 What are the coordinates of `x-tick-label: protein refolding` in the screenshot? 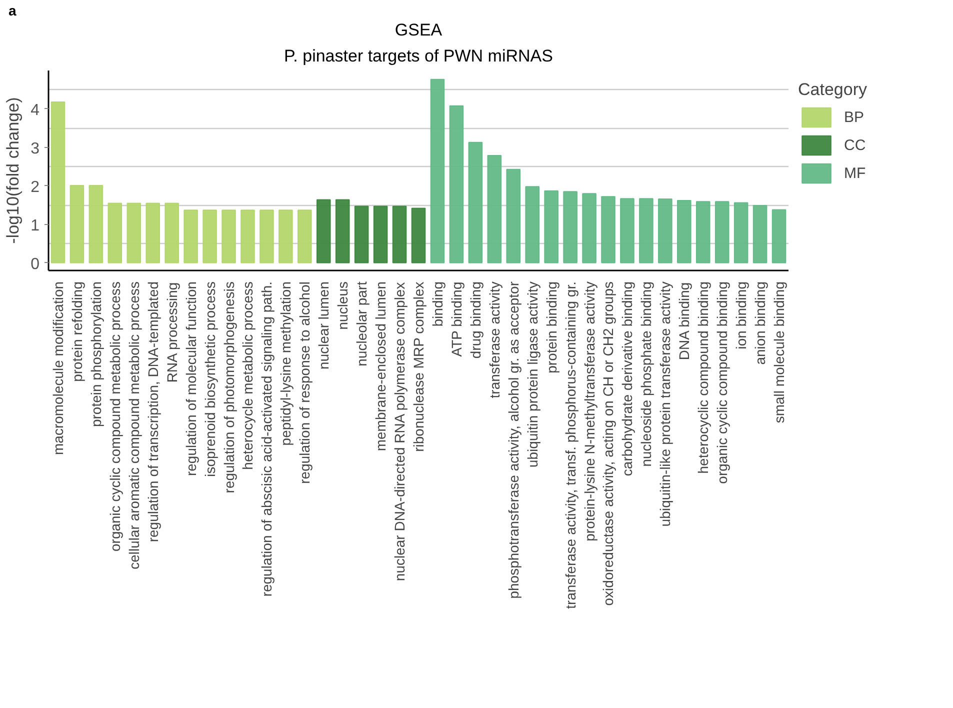 It's located at (76, 331).